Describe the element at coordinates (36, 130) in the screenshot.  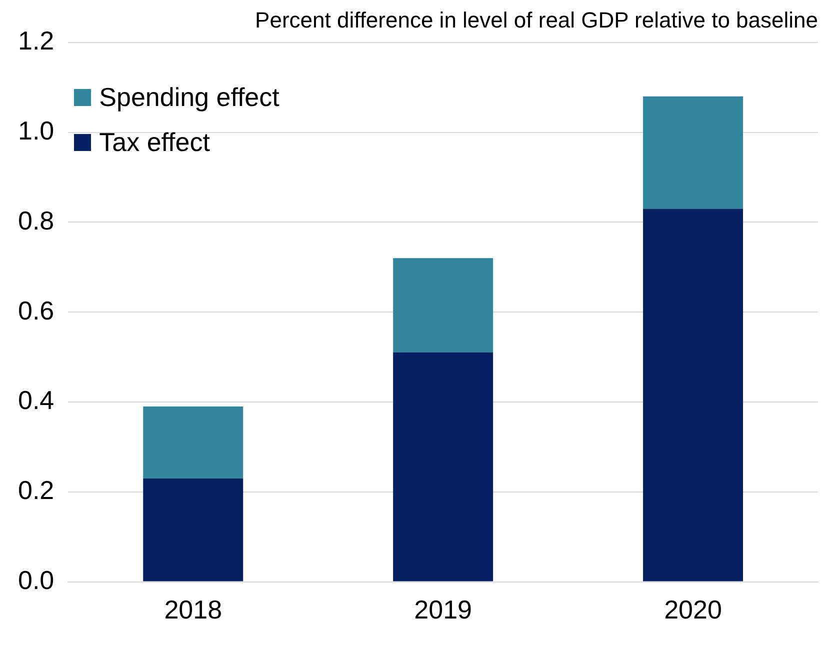
I see `y-tick-label: 1.0` at that location.